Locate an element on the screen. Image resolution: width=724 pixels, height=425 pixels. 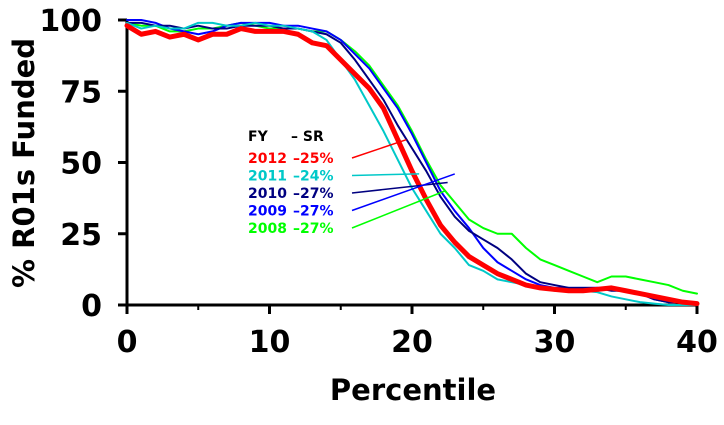
legend-leader-2011 is located at coordinates (385, 175).